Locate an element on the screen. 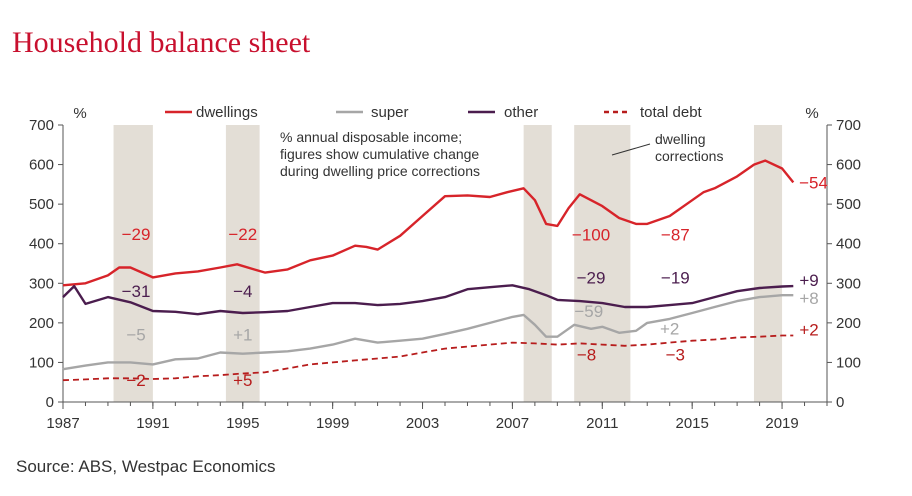 Image resolution: width=912 pixels, height=496 pixels. left-y-tick-label: 300 is located at coordinates (41, 283).